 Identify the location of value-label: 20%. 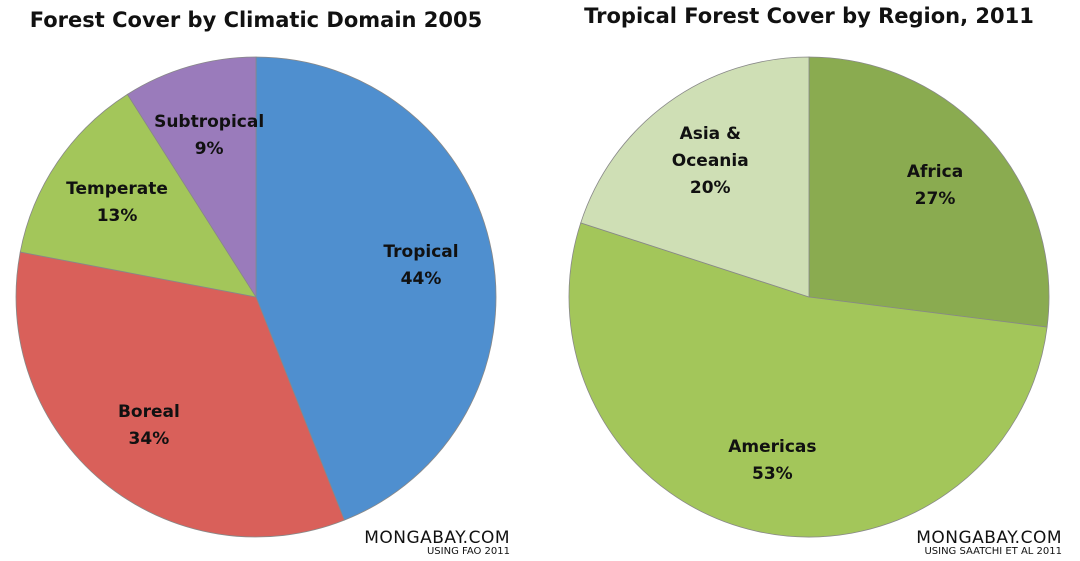
(710, 187).